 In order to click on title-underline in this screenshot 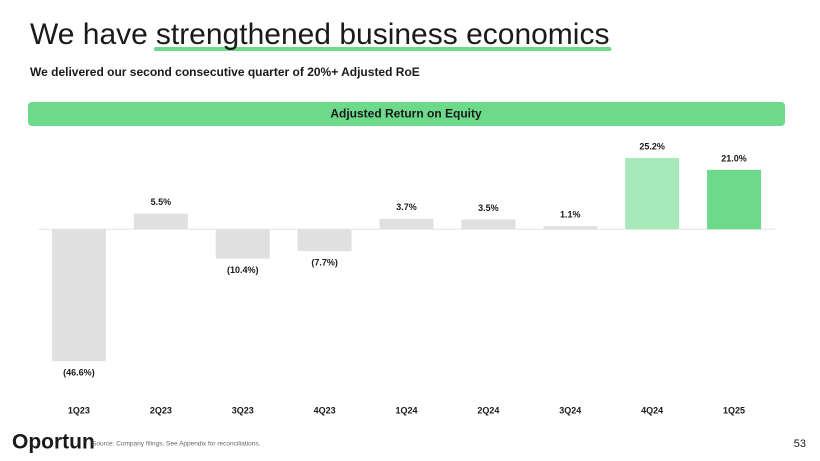, I will do `click(382, 49)`.